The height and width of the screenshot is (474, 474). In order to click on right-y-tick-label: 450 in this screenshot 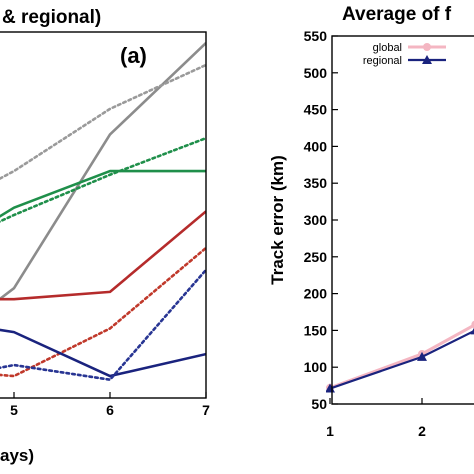, I will do `click(316, 110)`.